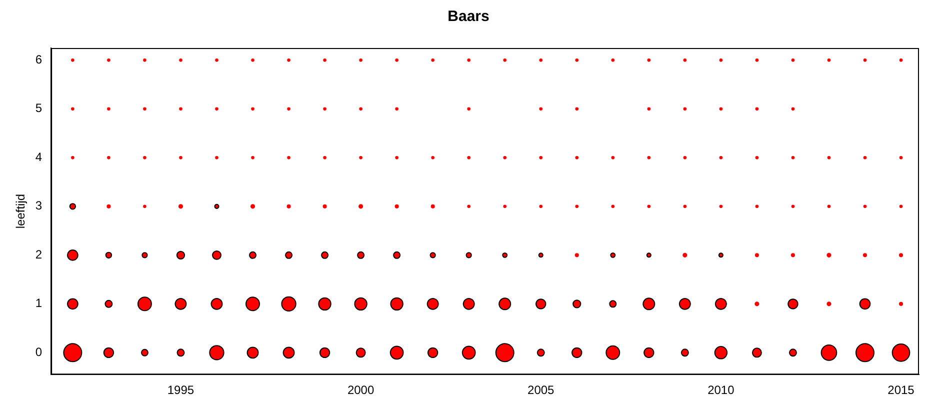  Describe the element at coordinates (38, 303) in the screenshot. I see `y-tick-label: 1` at that location.